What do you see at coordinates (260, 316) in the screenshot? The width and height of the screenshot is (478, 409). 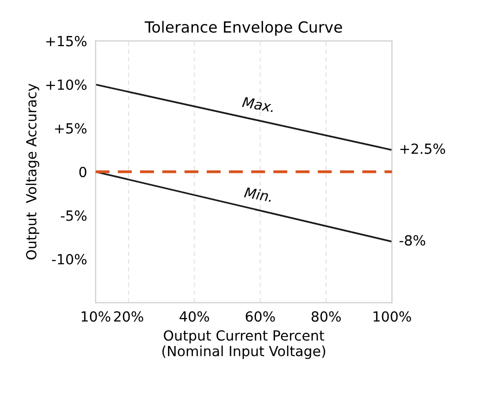 I see `x-tick-label: 60%` at bounding box center [260, 316].